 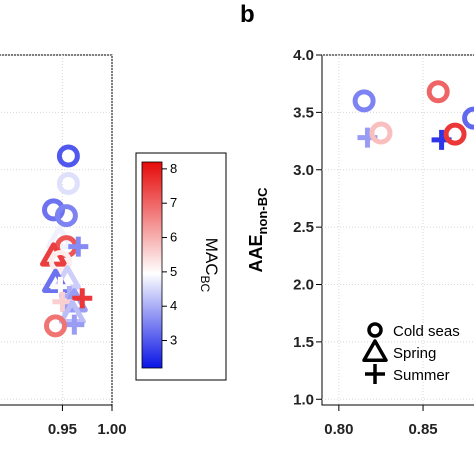 What do you see at coordinates (181, 266) in the screenshot?
I see `colorbar: 3 4 5 6 7 8 MACBC` at bounding box center [181, 266].